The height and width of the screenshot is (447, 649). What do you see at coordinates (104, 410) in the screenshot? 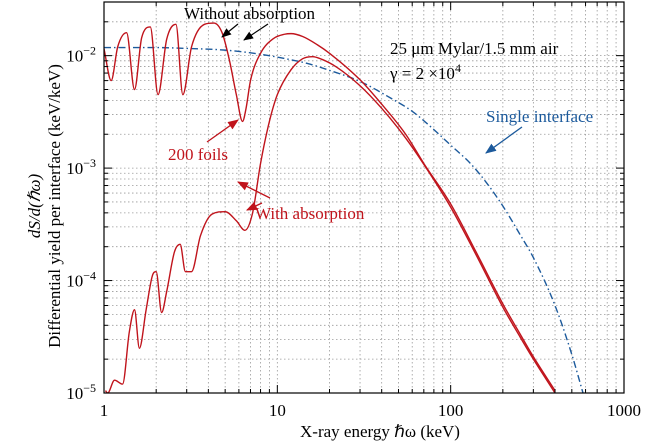
I see `x-tick-label: 1` at bounding box center [104, 410].